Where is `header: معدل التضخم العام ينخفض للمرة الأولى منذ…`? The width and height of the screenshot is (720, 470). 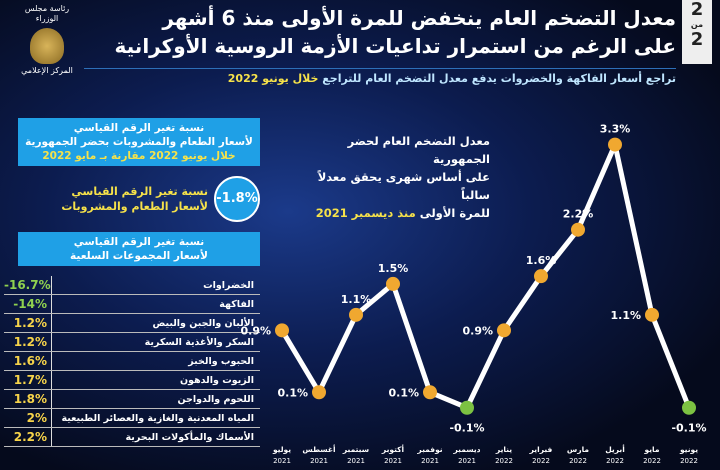
header: معدل التضخم العام ينخفض للمرة الأولى منذ… is located at coordinates (380, 45).